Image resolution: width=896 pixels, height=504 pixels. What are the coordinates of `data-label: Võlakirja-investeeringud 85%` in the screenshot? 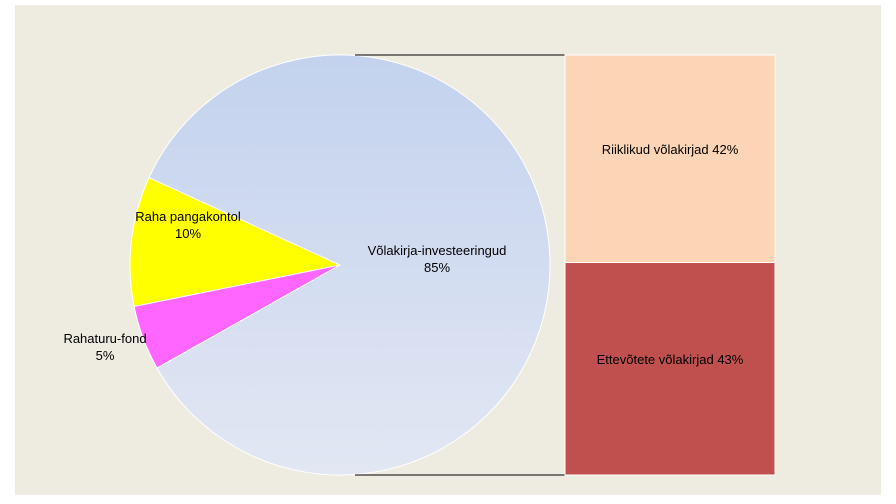 It's located at (437, 259).